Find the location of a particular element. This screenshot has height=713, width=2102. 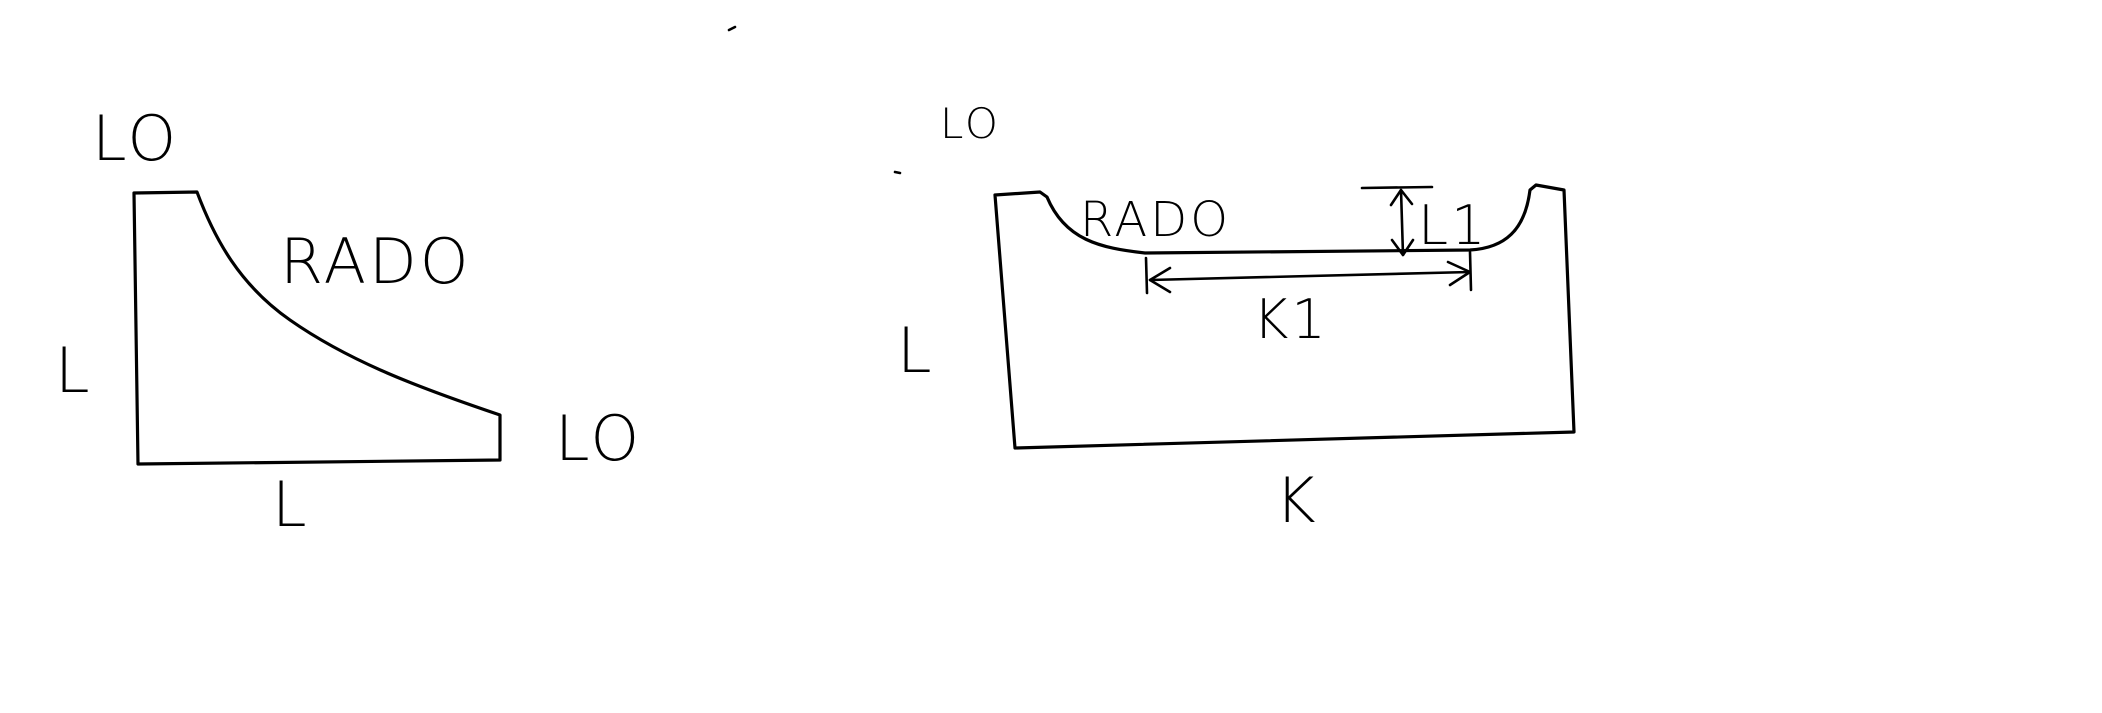

l1-top-arrowhead is located at coordinates (1401, 197).